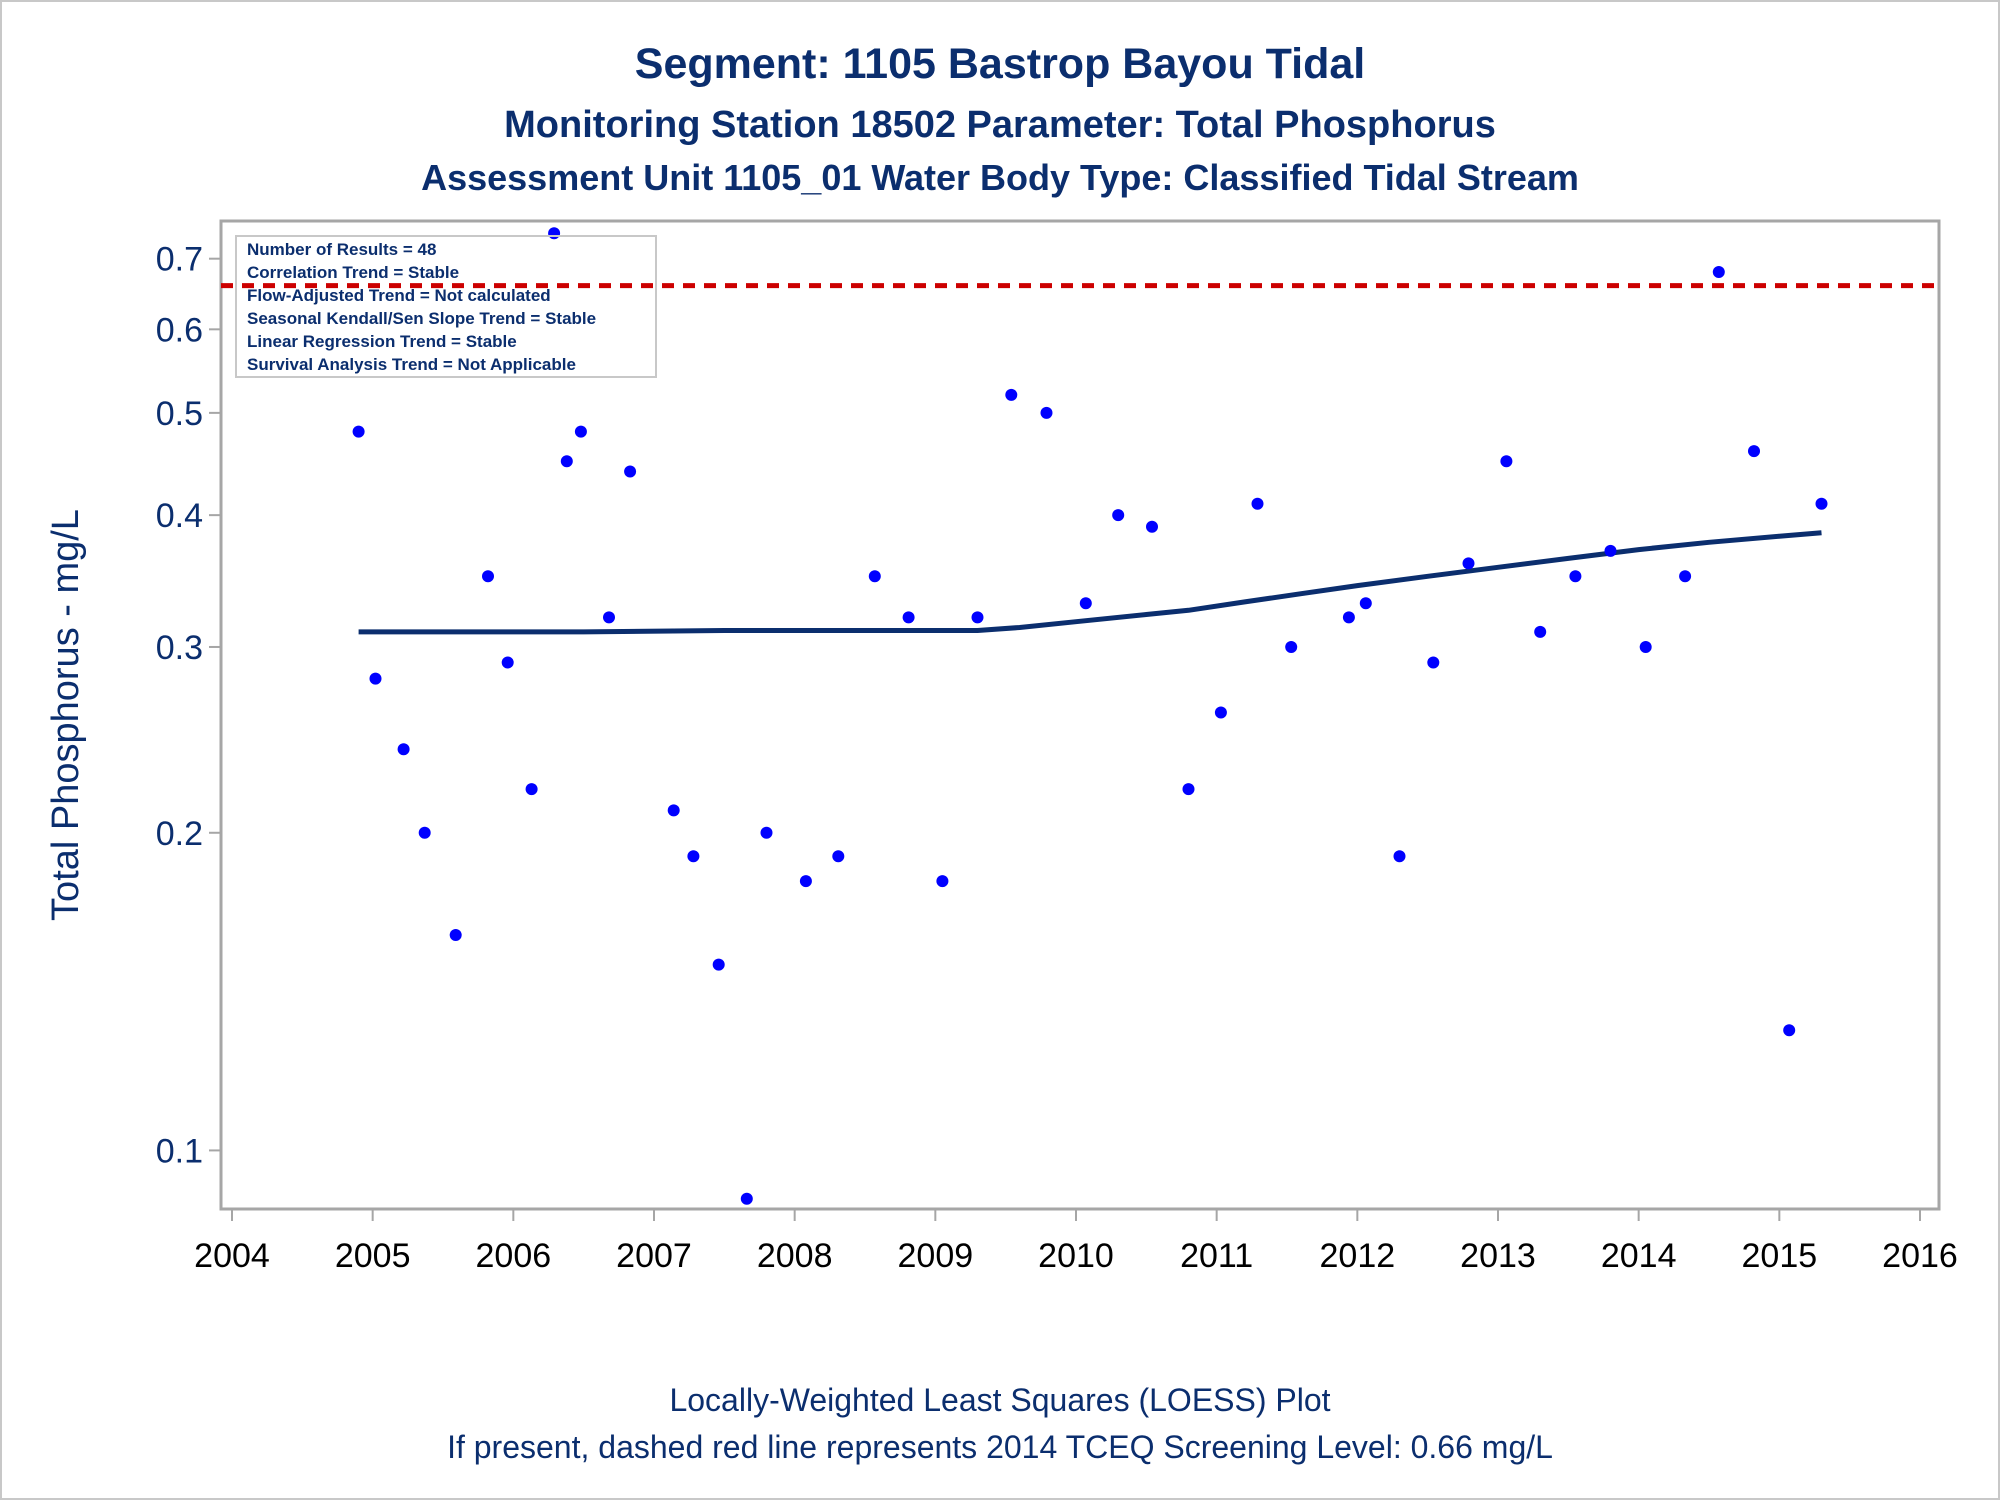 The height and width of the screenshot is (1500, 2000). Describe the element at coordinates (1358, 1256) in the screenshot. I see `x-tick-label: 2012` at that location.